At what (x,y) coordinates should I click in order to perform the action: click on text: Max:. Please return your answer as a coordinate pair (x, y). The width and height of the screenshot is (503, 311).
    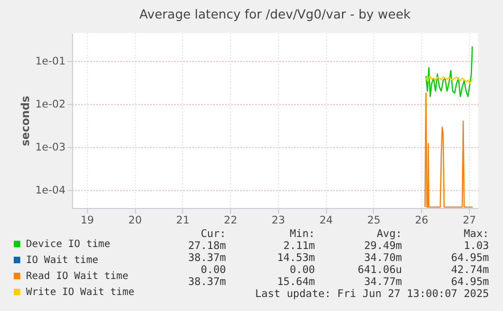
    Looking at the image, I should click on (476, 234).